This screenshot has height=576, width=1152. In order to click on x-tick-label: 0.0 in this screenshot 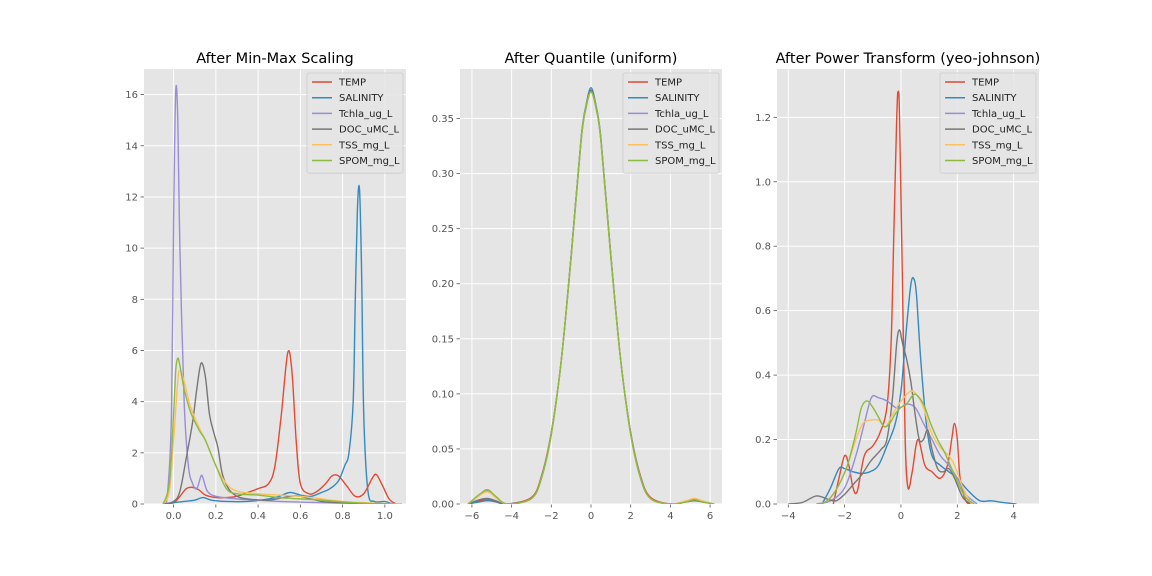, I will do `click(174, 516)`.